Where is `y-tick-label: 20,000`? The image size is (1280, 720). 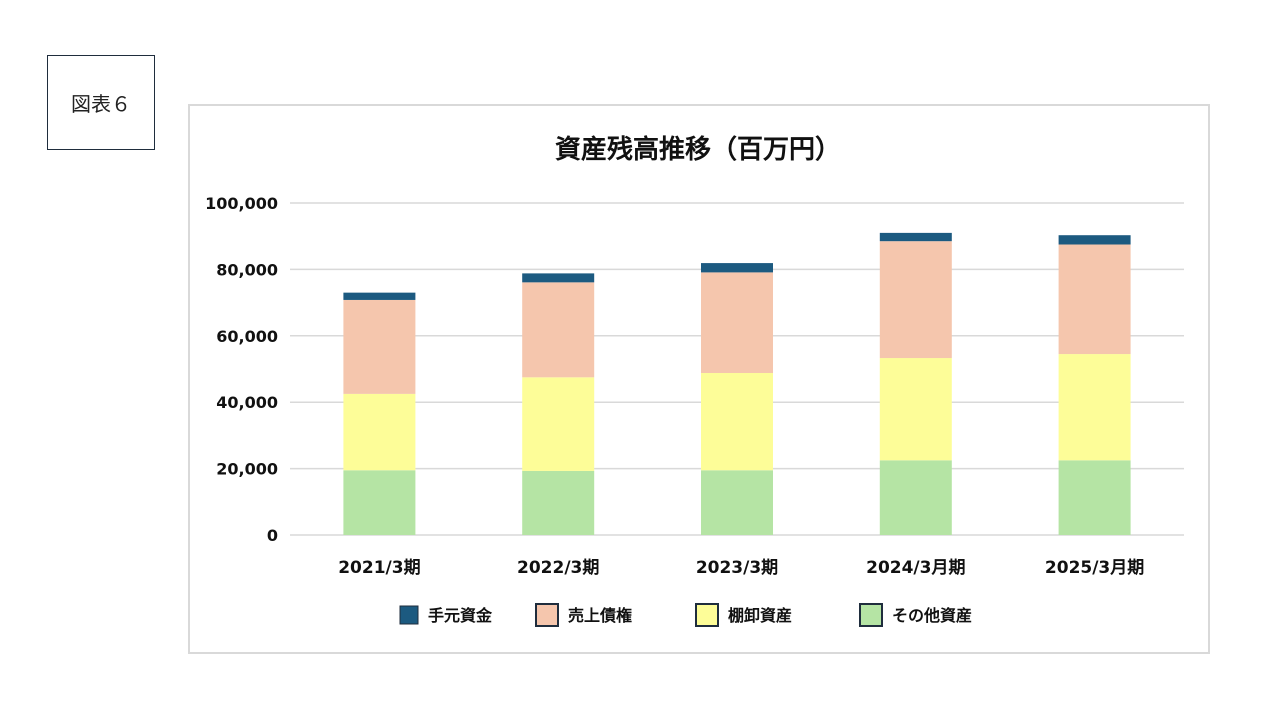
y-tick-label: 20,000 is located at coordinates (247, 469).